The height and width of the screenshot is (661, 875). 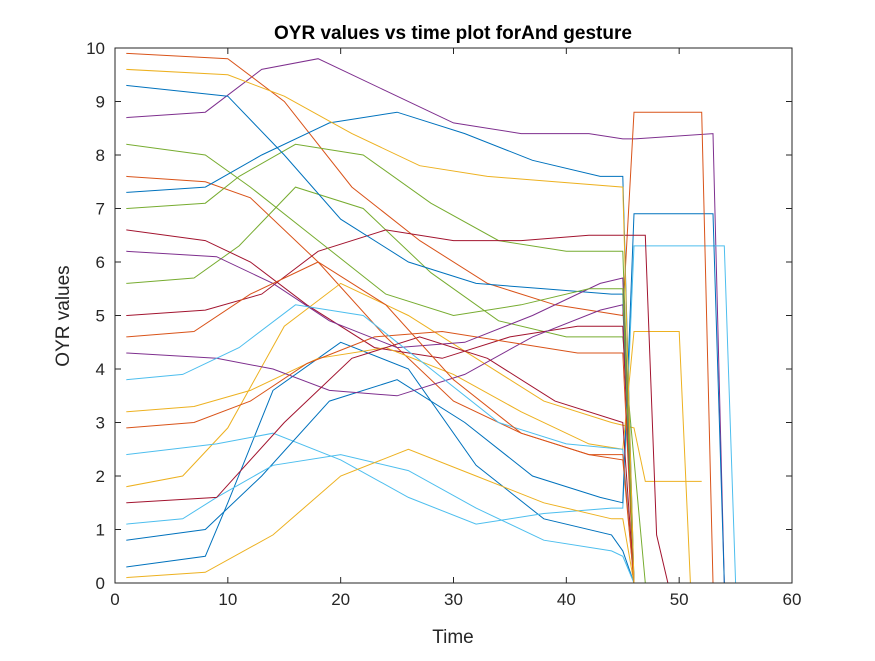 I want to click on y-axis-label: OYR values, so click(x=63, y=315).